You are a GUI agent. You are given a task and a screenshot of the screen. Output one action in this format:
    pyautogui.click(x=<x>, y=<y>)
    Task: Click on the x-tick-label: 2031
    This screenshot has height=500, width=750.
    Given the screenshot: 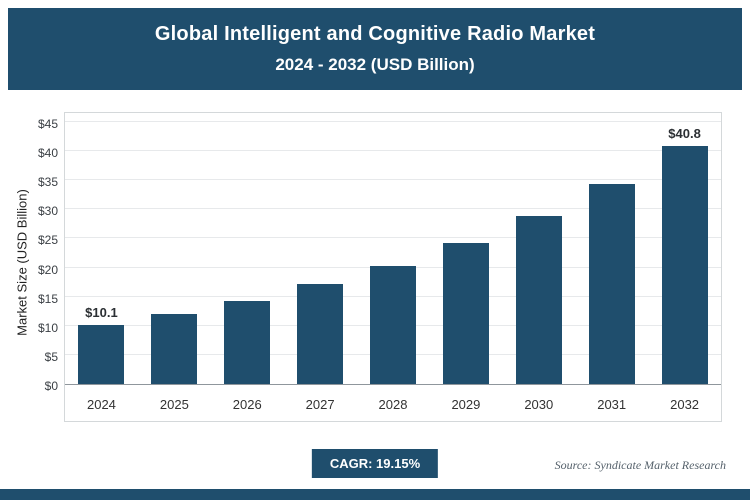 What is the action you would take?
    pyautogui.click(x=612, y=404)
    